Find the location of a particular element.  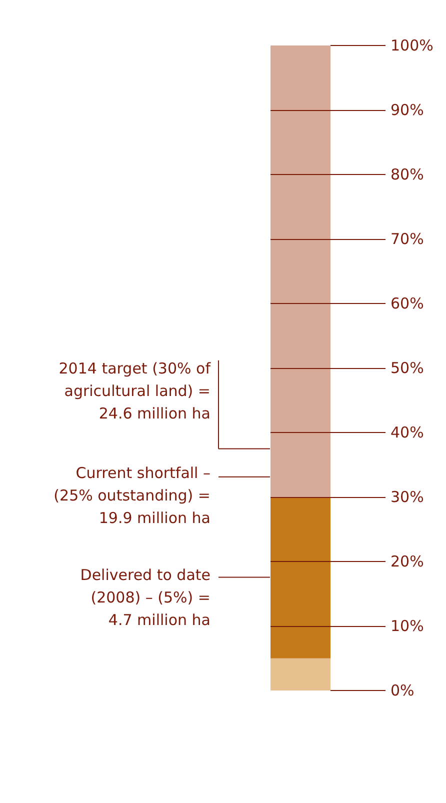

text: Current shortfall – (25% outstanding) = 19.9 million ha is located at coordinates (132, 495).